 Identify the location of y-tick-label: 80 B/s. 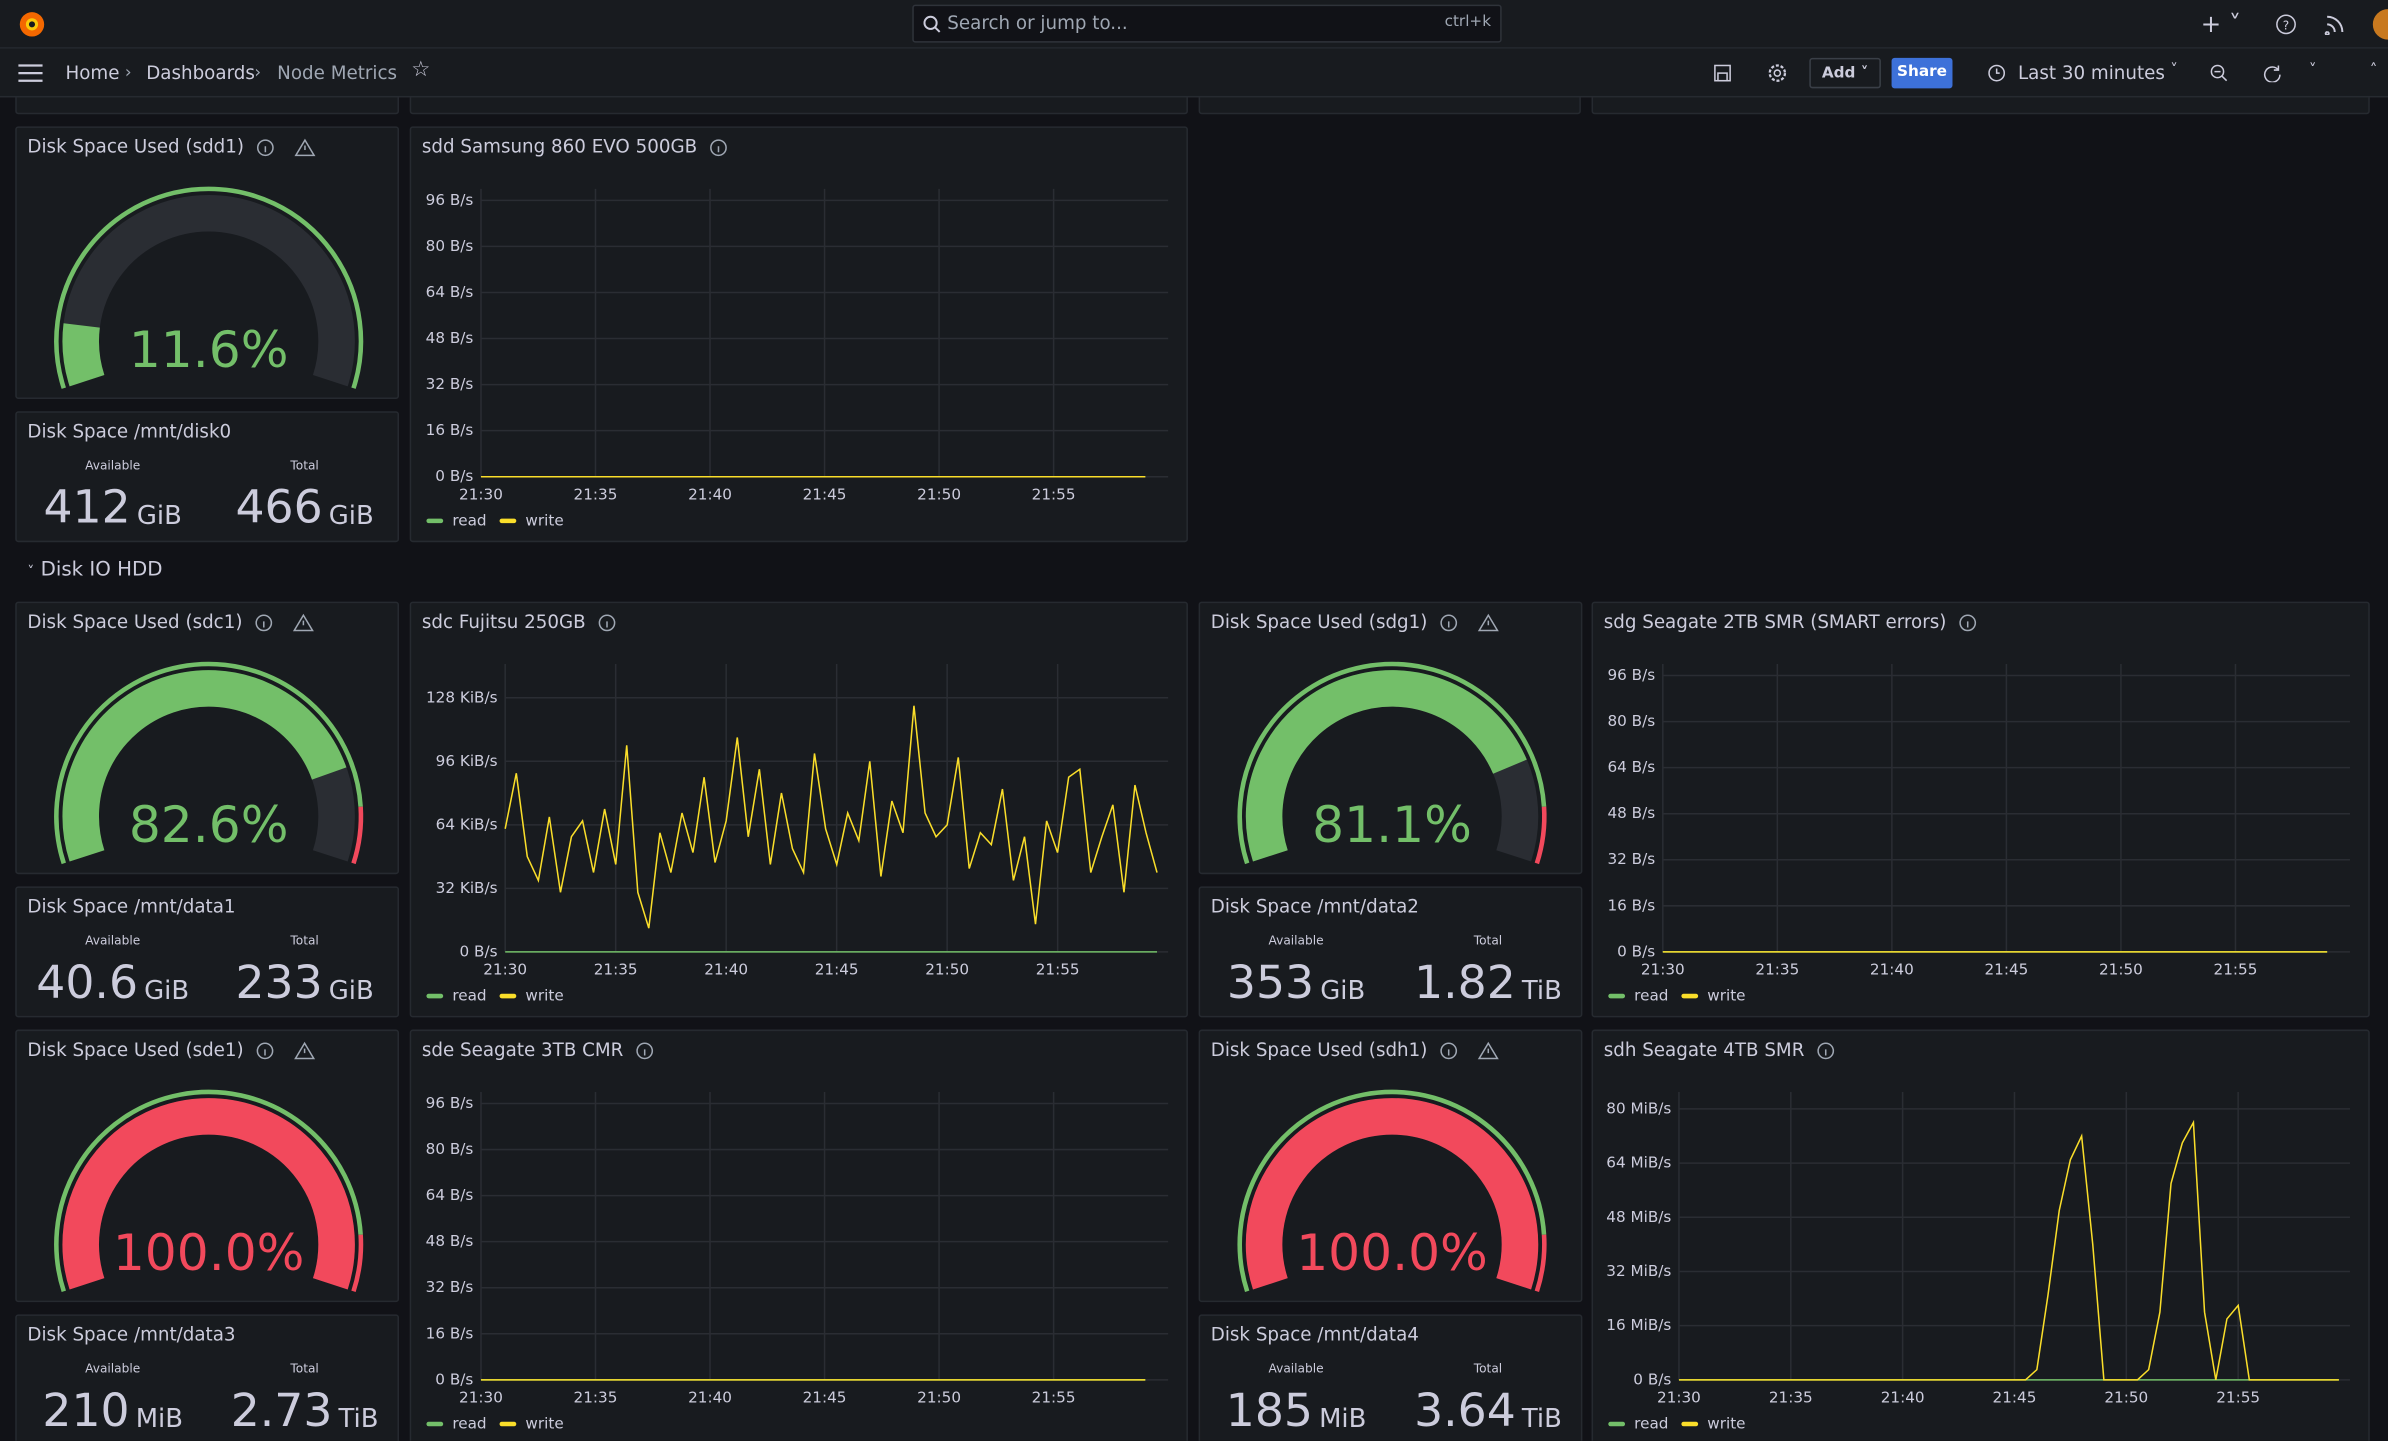
(1631, 721).